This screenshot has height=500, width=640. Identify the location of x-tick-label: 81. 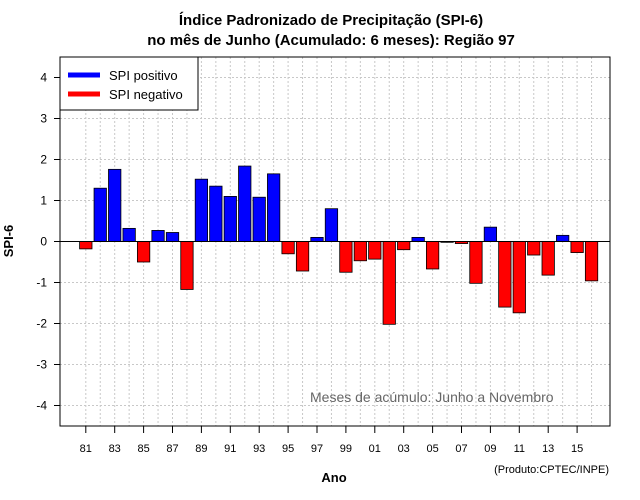
(86, 449).